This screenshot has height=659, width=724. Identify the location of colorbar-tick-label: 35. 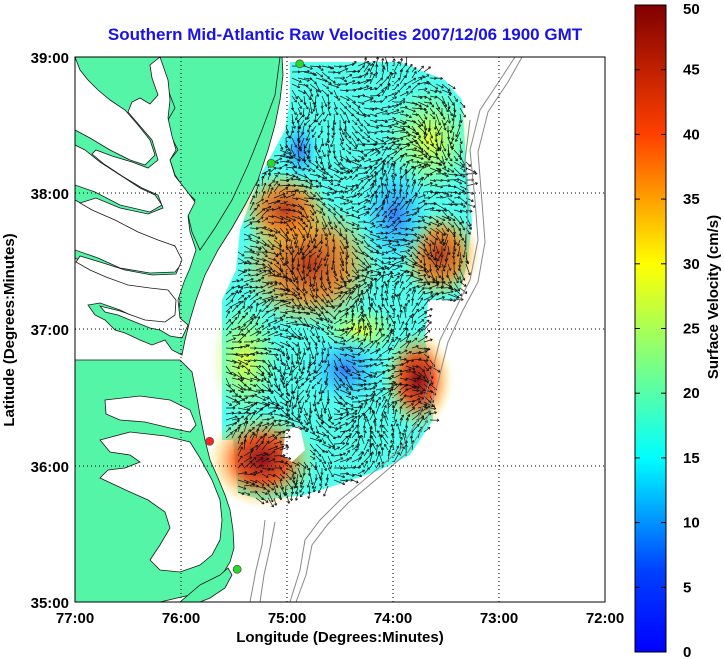
(691, 199).